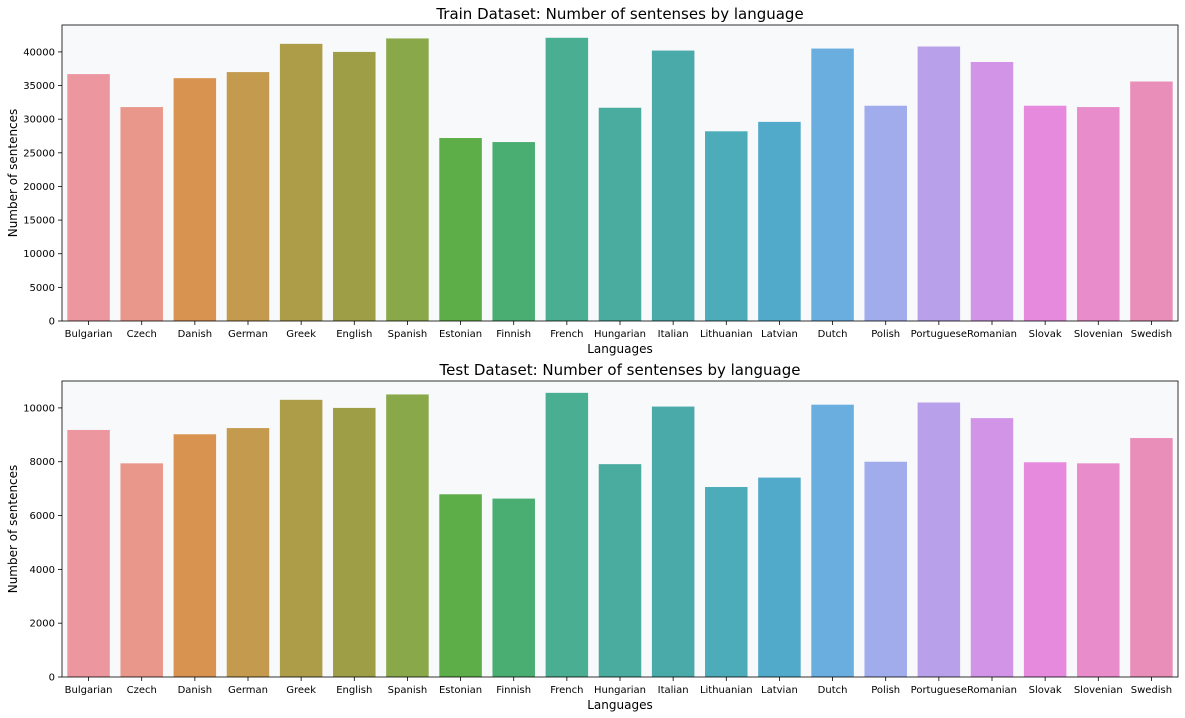 This screenshot has width=1185, height=718. Describe the element at coordinates (407, 179) in the screenshot. I see `train-bar-spanish` at that location.